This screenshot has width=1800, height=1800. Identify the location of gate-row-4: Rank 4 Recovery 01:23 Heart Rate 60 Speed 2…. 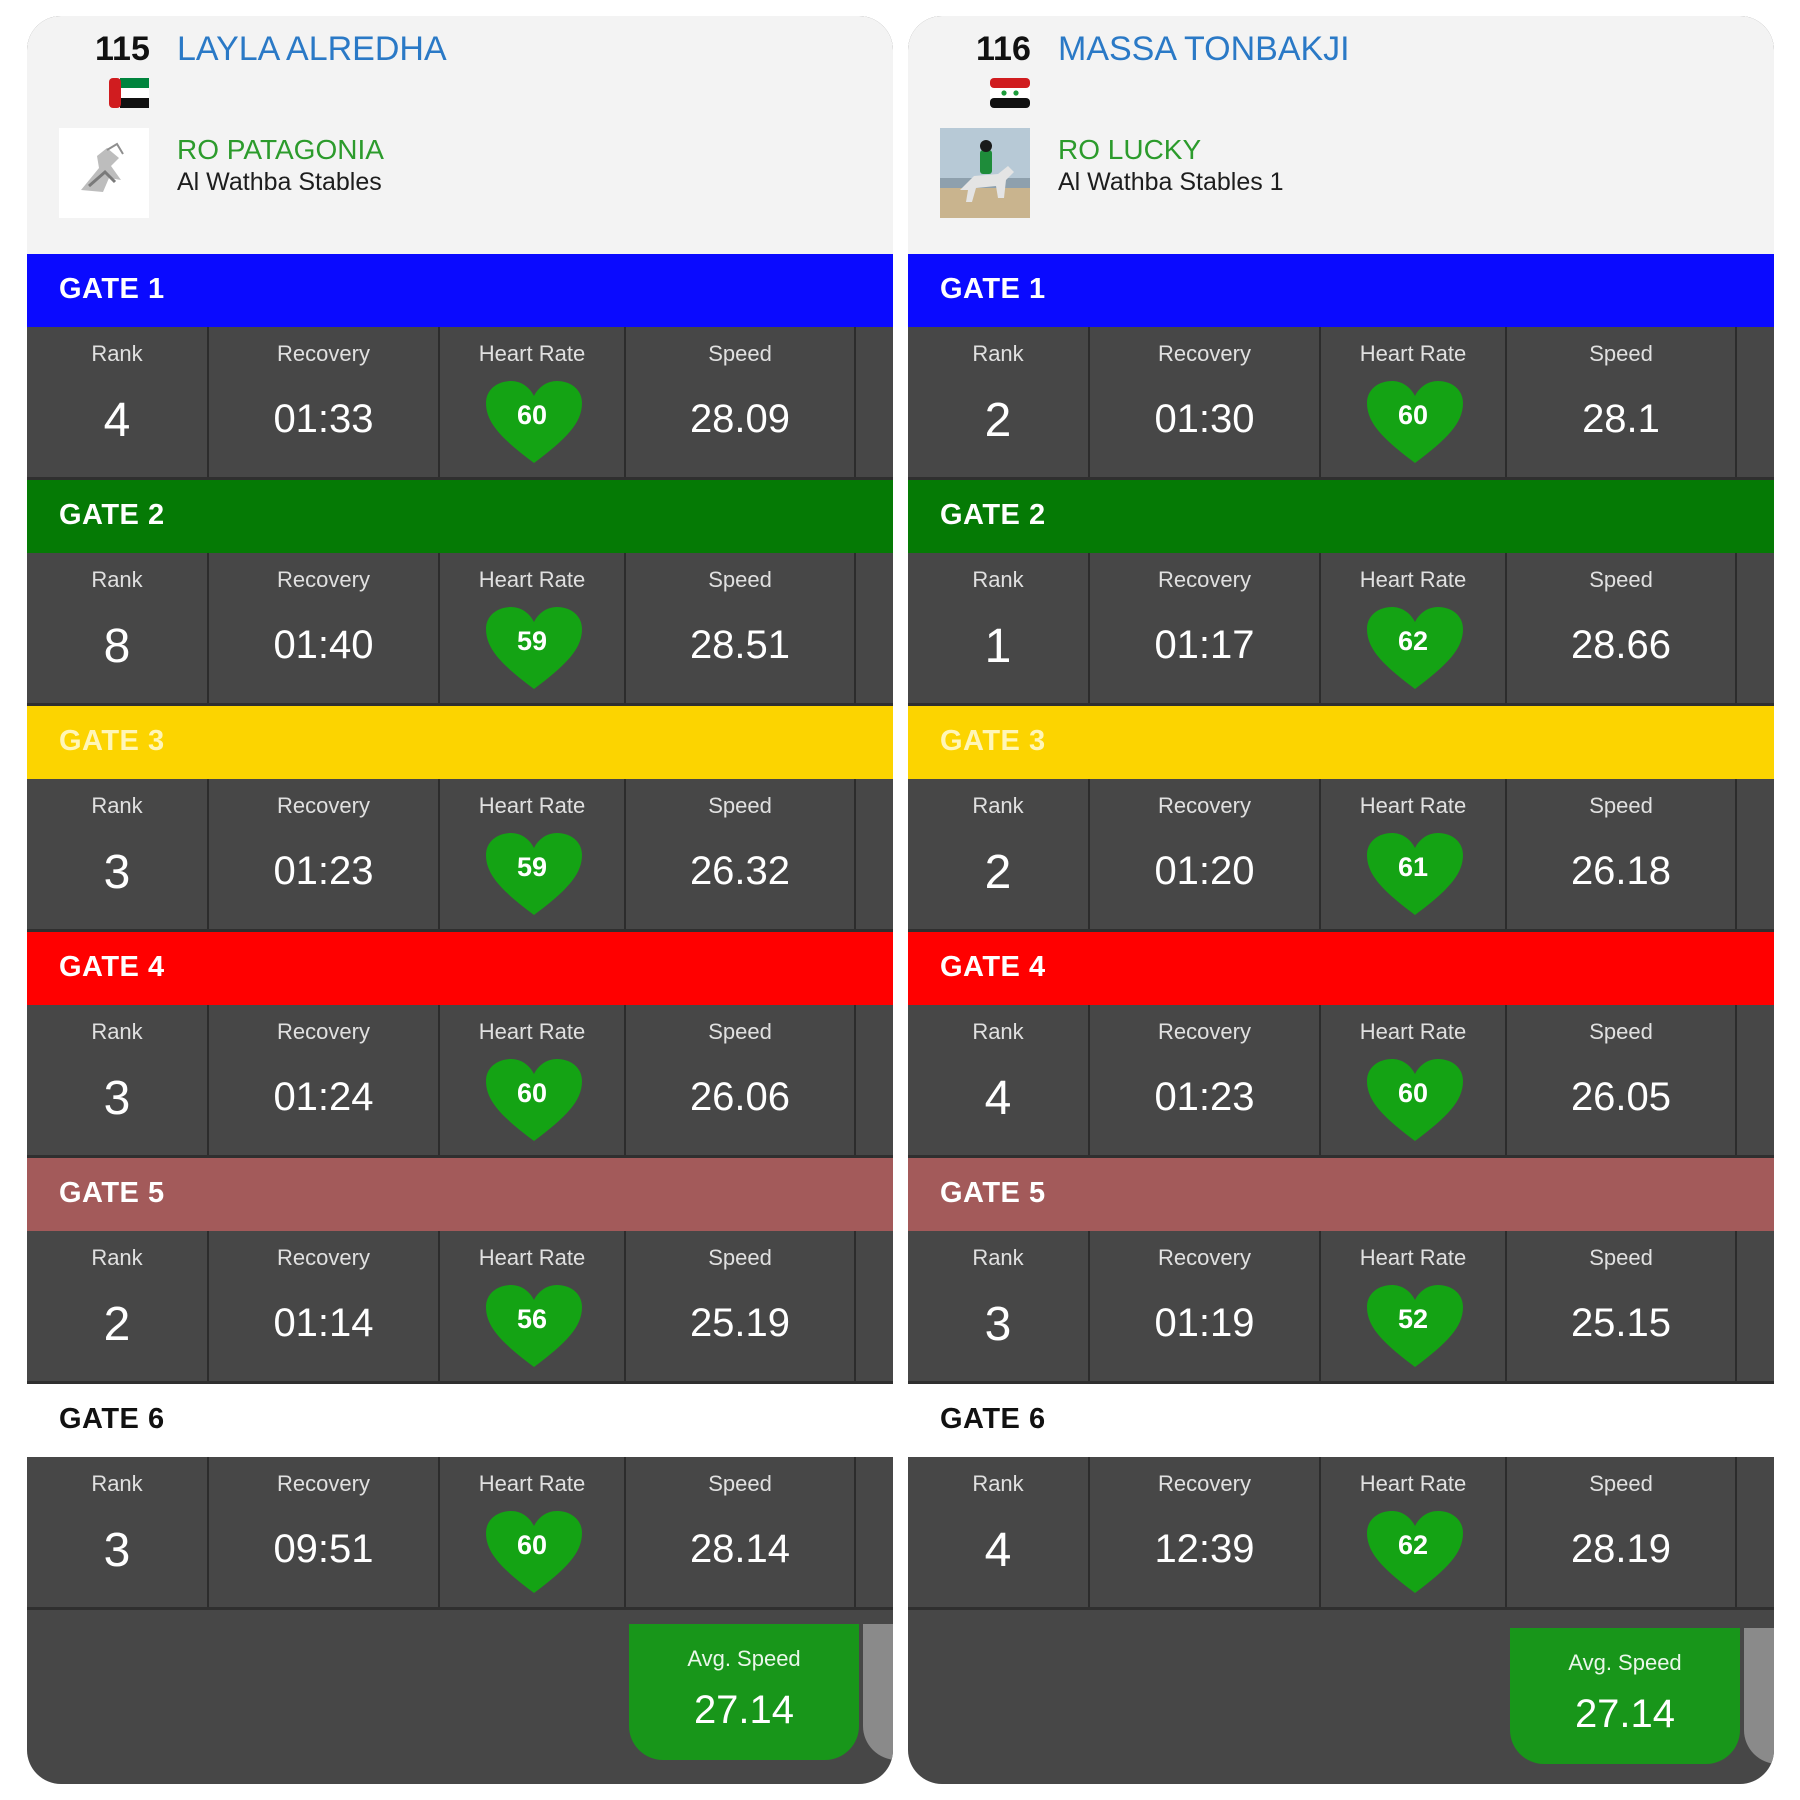
(1341, 1081).